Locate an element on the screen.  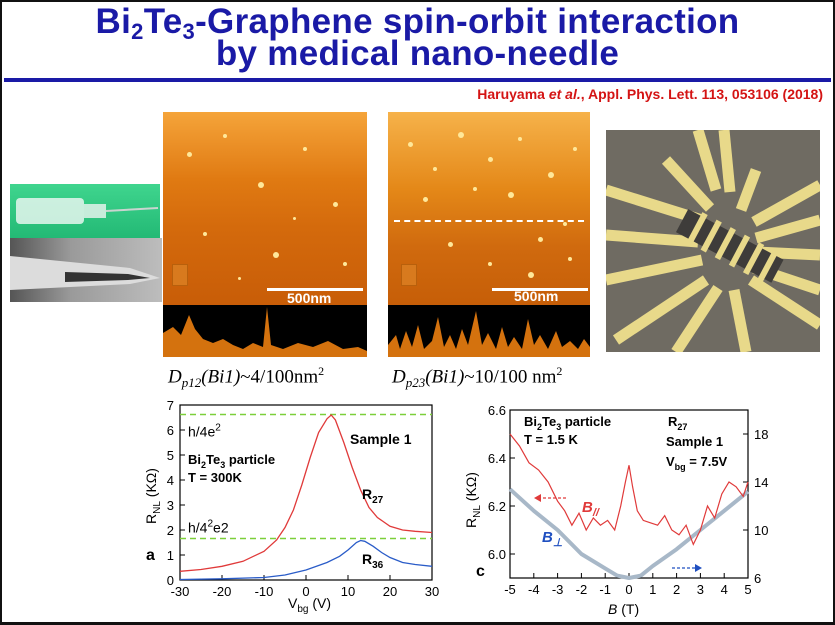
chart-c-xtick-label: -2 is located at coordinates (582, 589).